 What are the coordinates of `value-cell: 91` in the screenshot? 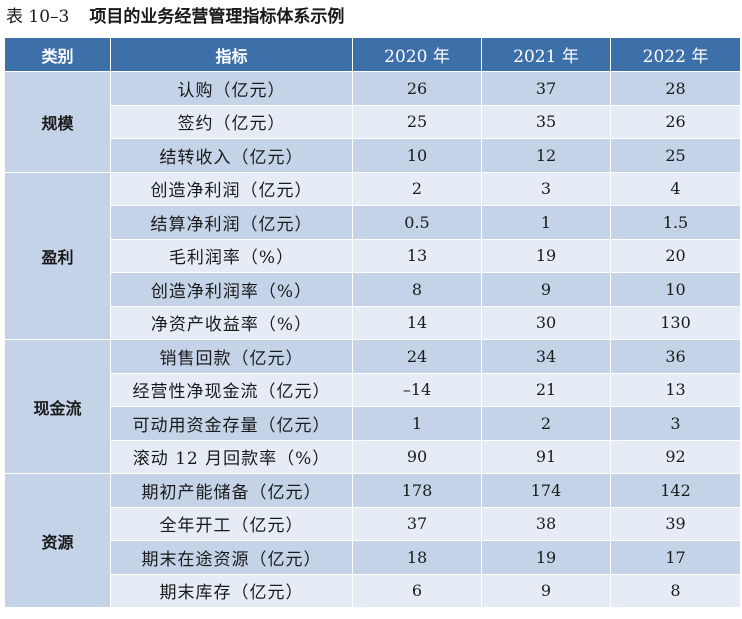 It's located at (546, 456).